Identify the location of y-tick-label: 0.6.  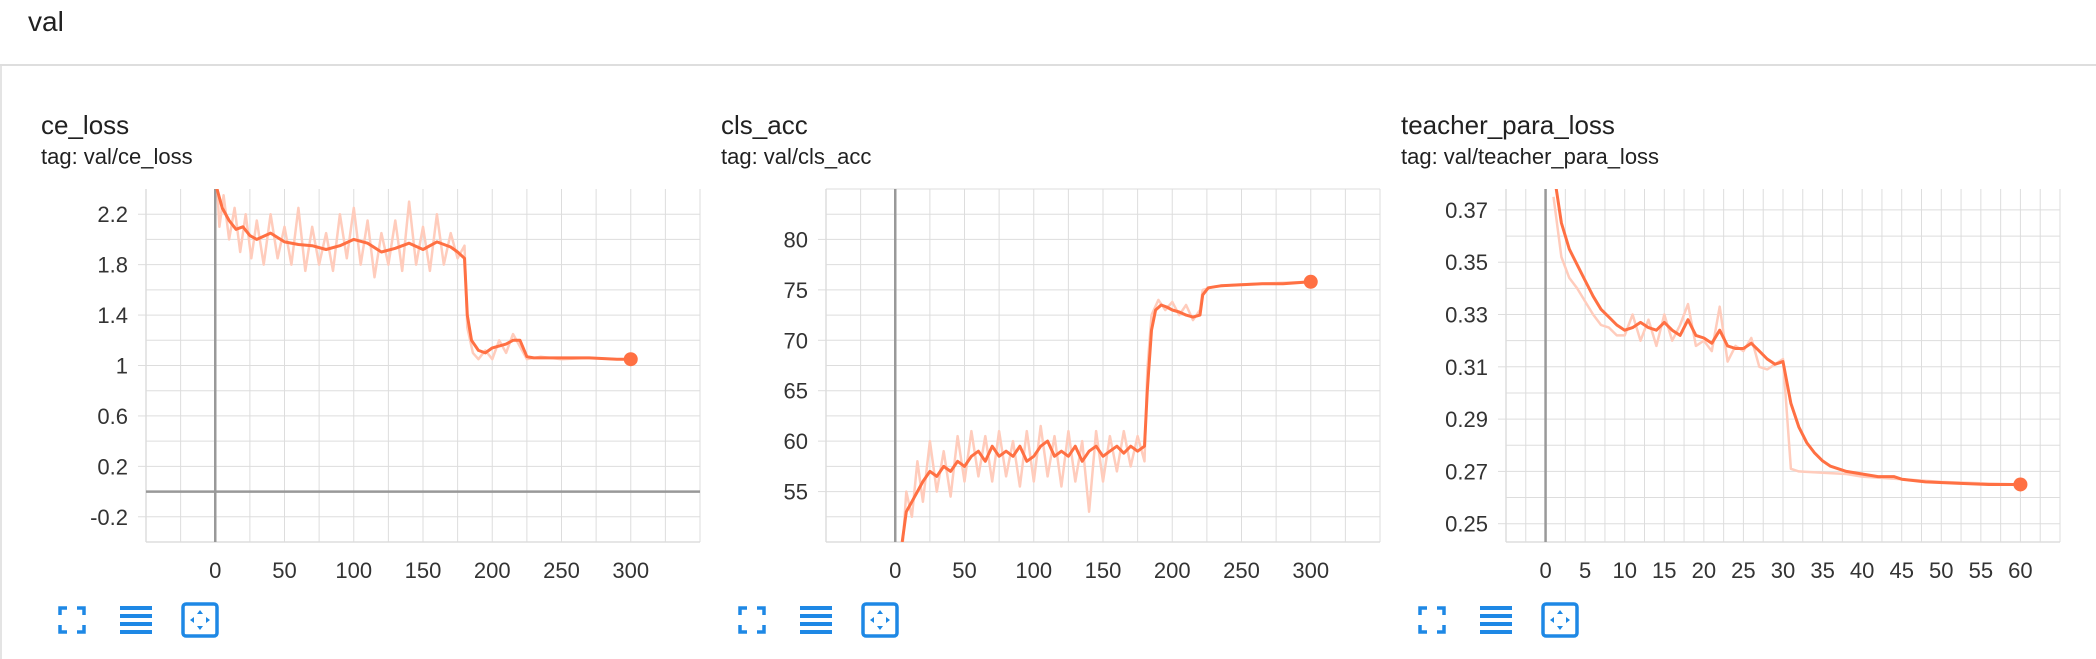
(112, 416).